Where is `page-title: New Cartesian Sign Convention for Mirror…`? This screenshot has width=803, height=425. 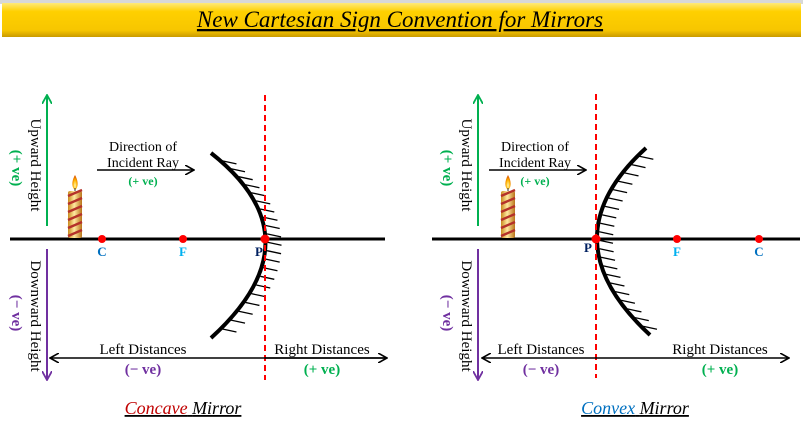
page-title: New Cartesian Sign Convention for Mirror… is located at coordinates (399, 19).